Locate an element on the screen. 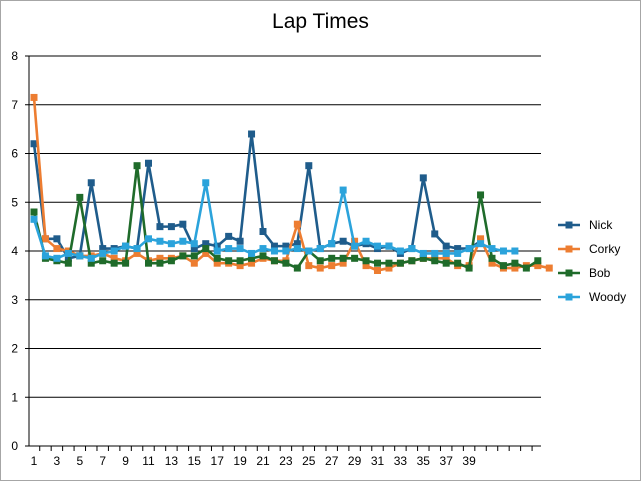 This screenshot has height=481, width=641. y-tick-label-7: 7 is located at coordinates (14, 105).